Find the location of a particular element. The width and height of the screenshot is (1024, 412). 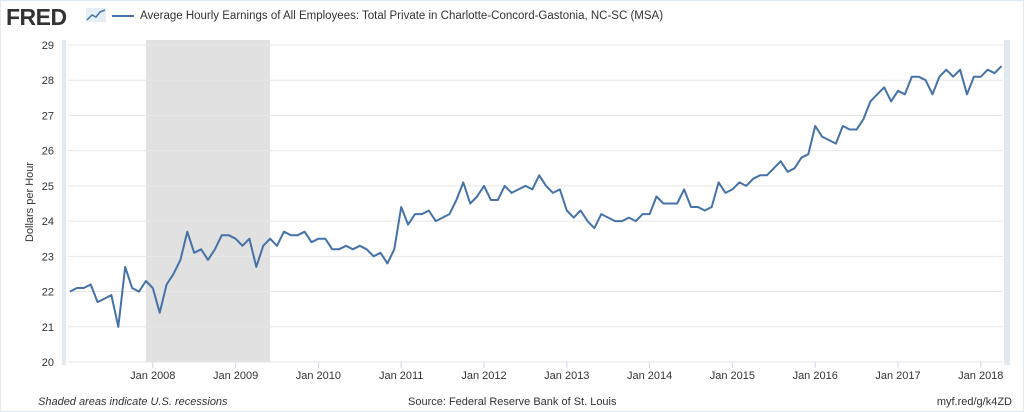

y-tick-label: 24 is located at coordinates (48, 222).